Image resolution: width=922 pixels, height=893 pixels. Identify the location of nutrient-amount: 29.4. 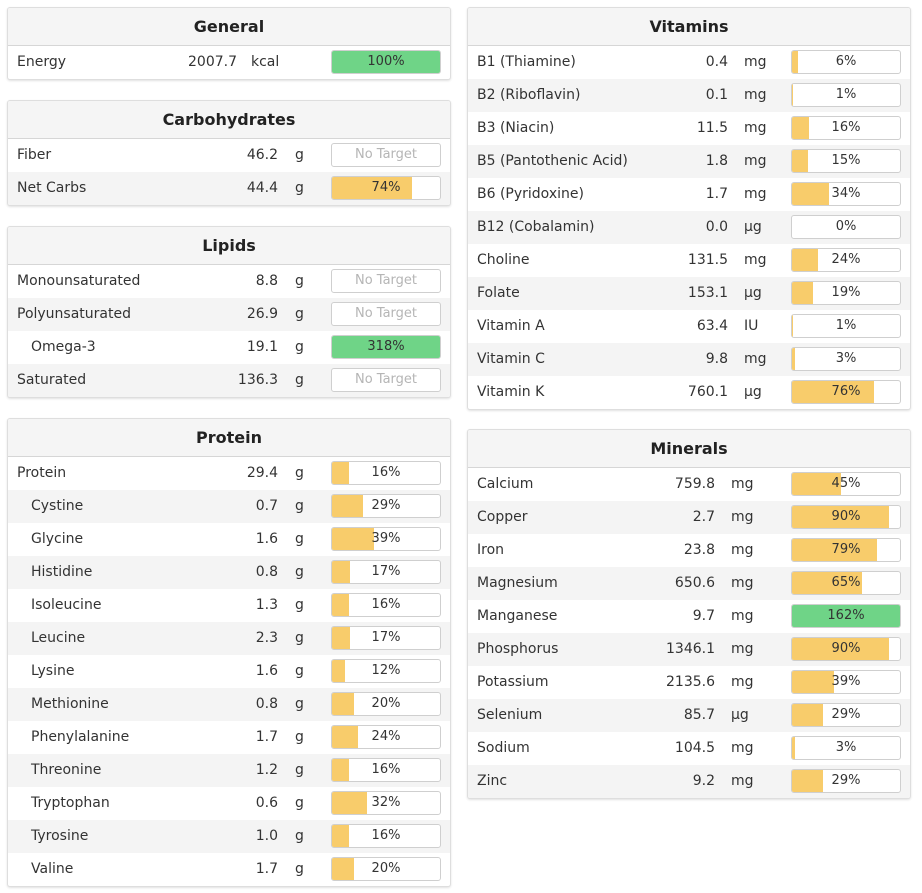
(262, 473).